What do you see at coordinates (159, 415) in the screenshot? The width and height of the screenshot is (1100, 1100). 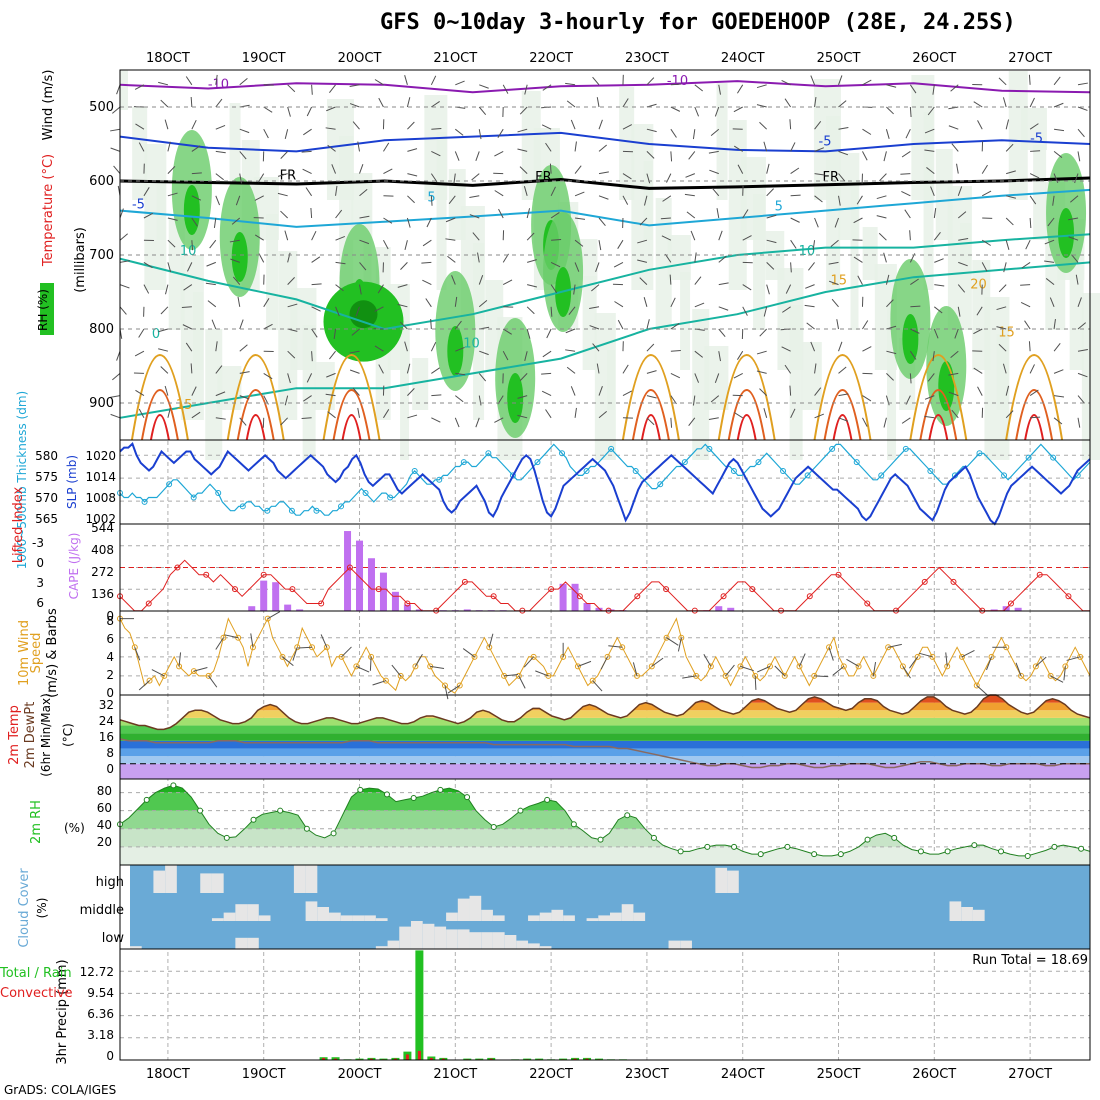 I see `isotherm-25-arc` at bounding box center [159, 415].